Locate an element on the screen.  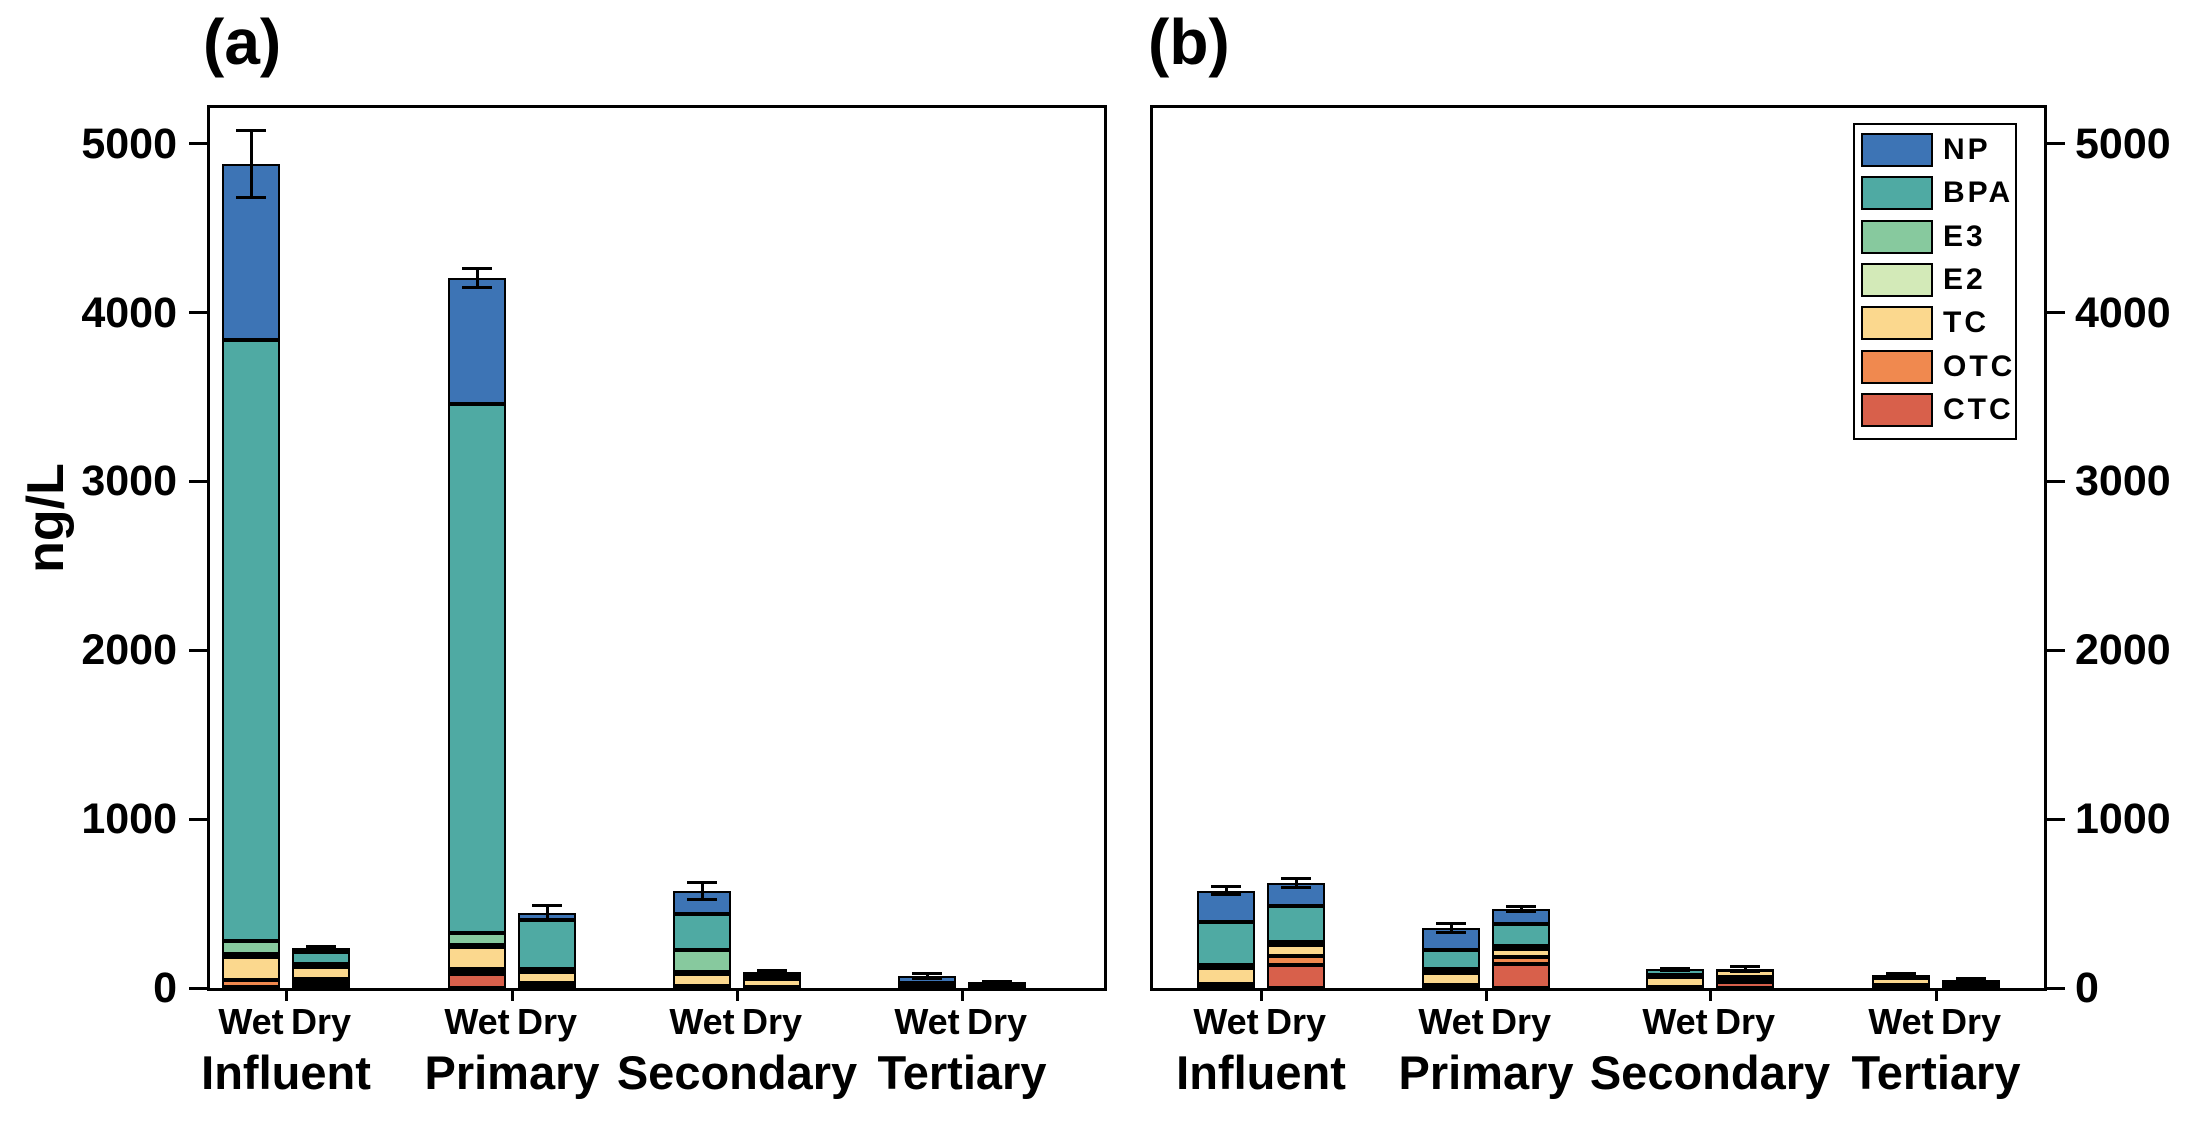
legend-label-otc: OTC is located at coordinates (1979, 366).